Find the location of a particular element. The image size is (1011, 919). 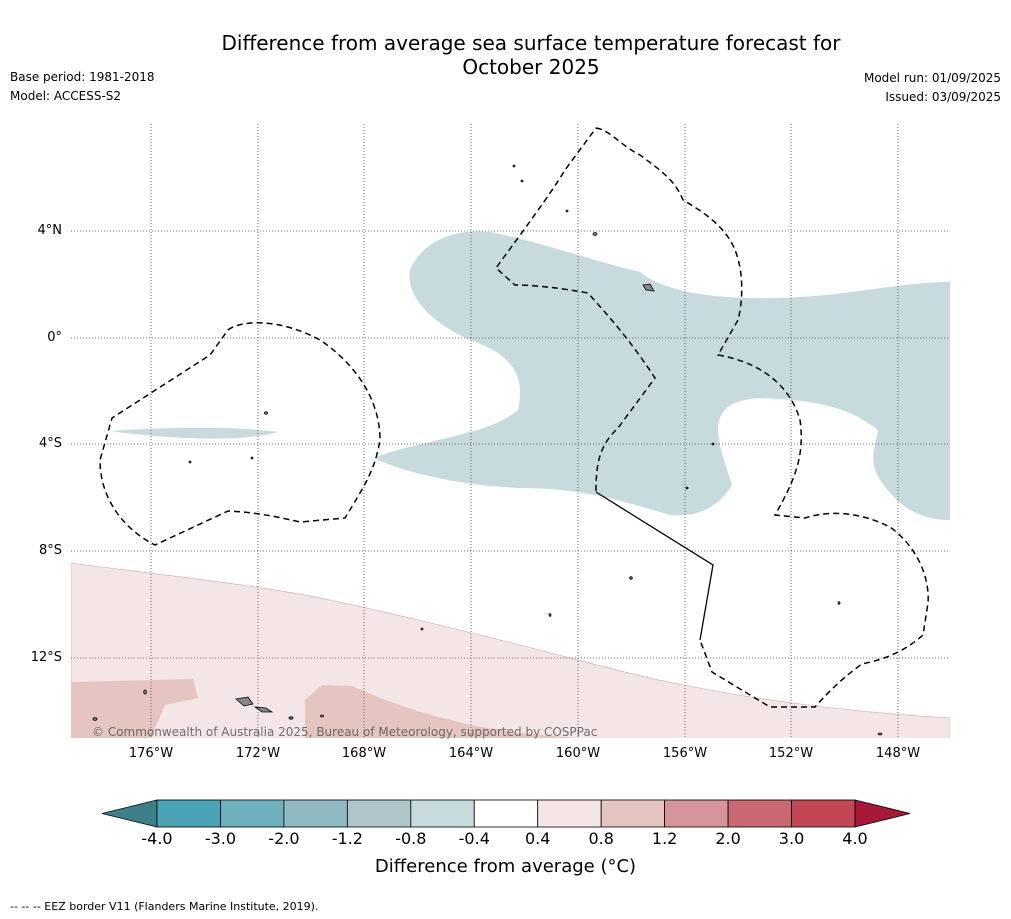

lon-label-176w: 176°W is located at coordinates (151, 753).